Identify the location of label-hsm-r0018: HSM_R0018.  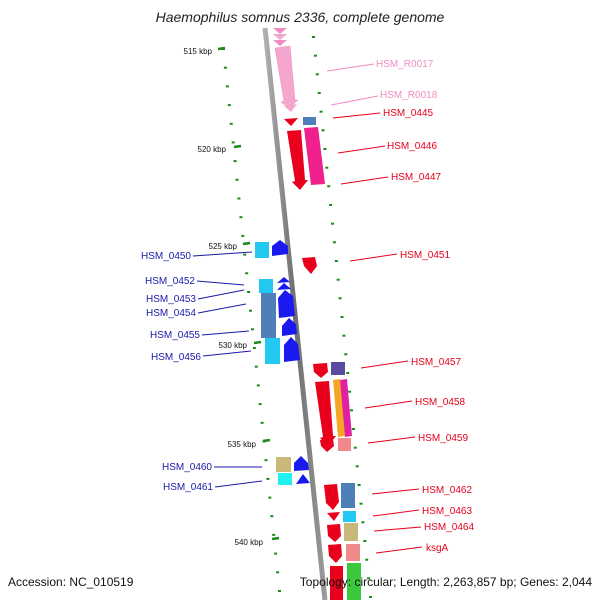
(409, 95).